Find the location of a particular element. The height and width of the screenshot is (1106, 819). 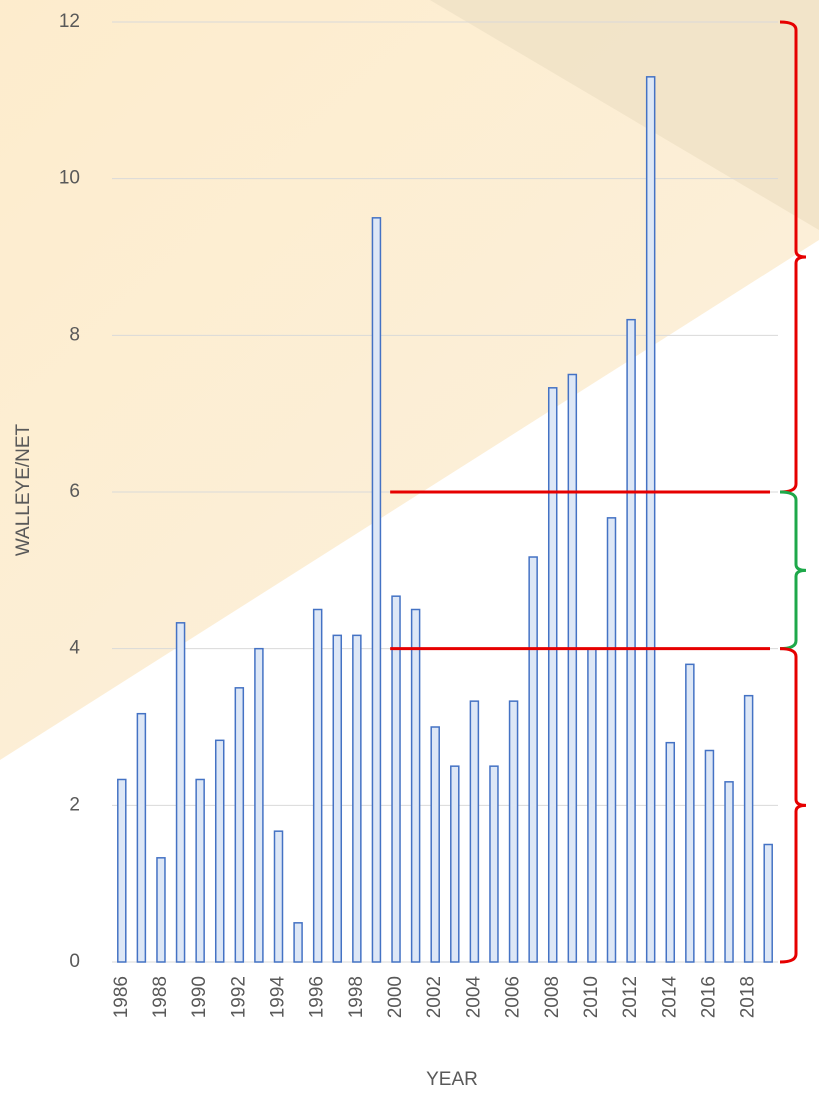

y-tick-label: 2 is located at coordinates (74, 804).